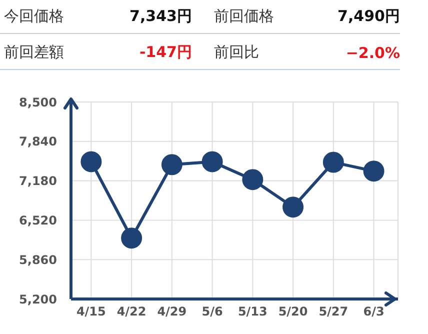 The width and height of the screenshot is (428, 334). I want to click on text: −2.0%, so click(372, 53).